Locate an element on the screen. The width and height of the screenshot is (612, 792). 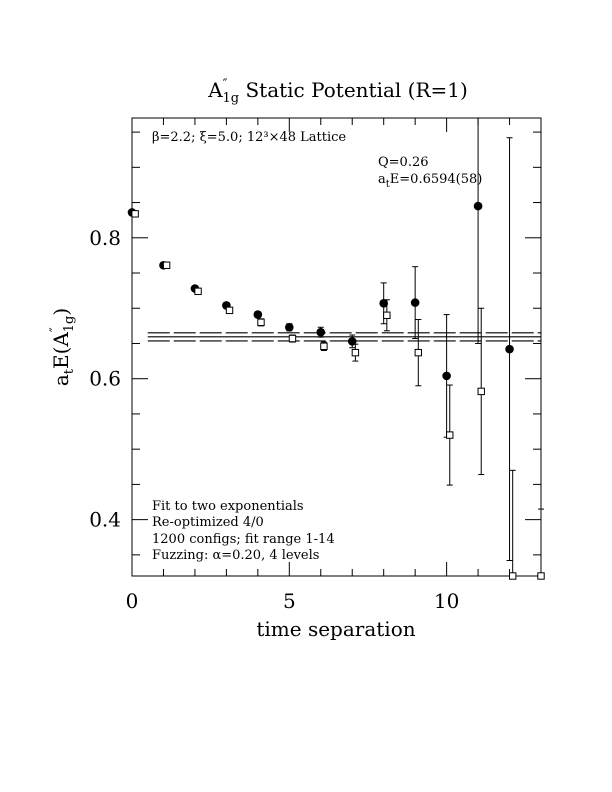
ylabel-mid: E(A is located at coordinates (61, 350).